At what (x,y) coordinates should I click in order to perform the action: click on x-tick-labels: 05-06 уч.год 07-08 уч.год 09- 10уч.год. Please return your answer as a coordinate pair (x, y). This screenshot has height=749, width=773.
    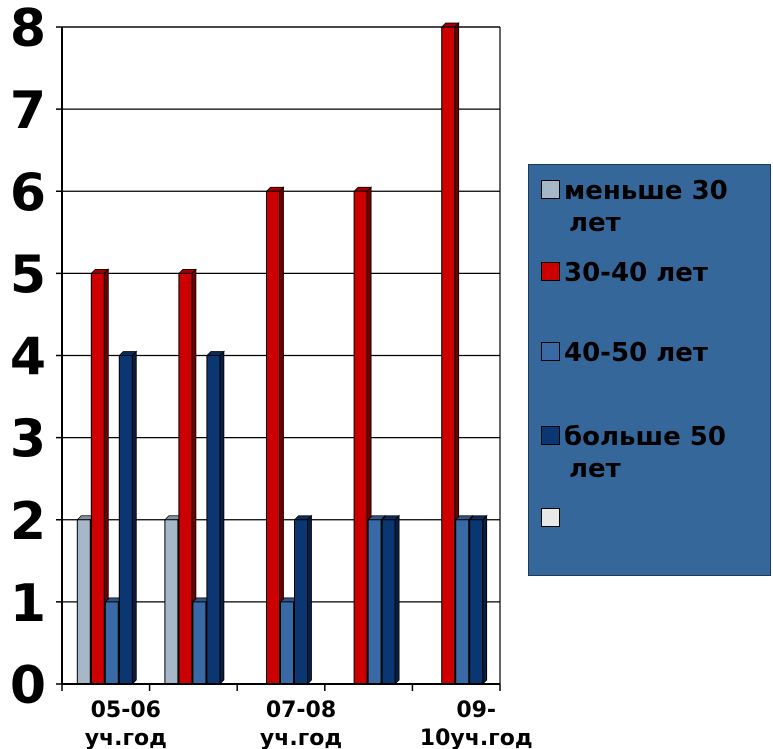
    Looking at the image, I should click on (309, 723).